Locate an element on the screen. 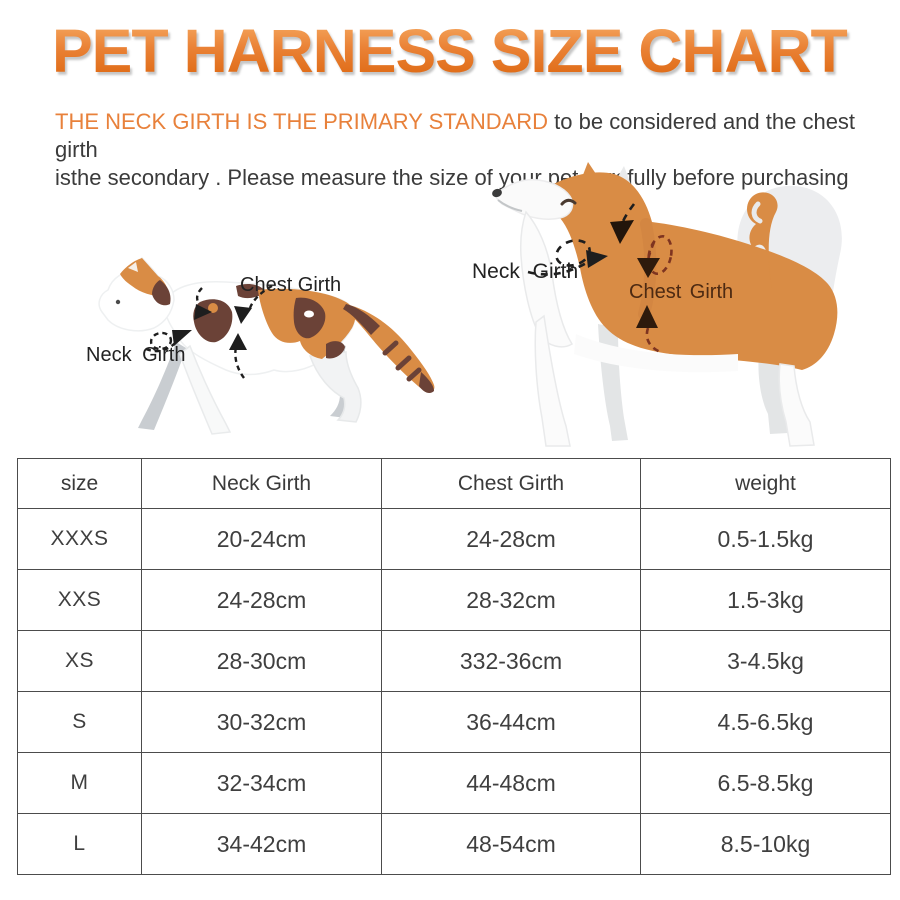 The height and width of the screenshot is (900, 900). cell-size: XXS is located at coordinates (79, 600).